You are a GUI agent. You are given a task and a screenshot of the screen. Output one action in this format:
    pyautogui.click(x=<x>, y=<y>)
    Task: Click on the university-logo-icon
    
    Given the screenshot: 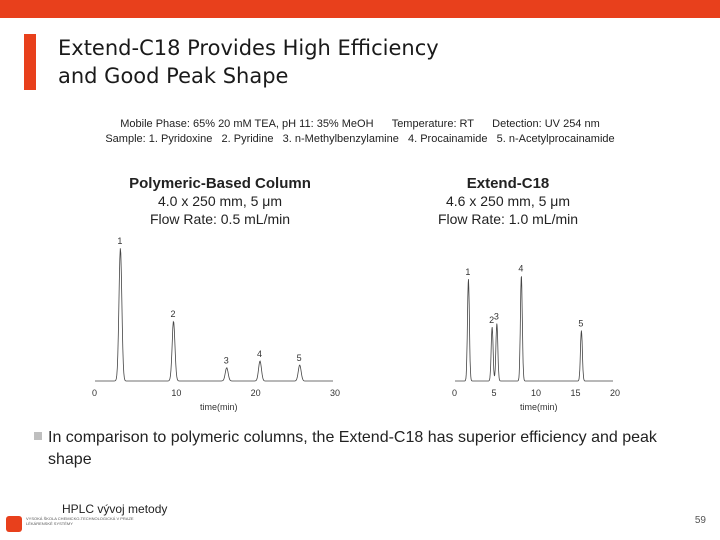 What is the action you would take?
    pyautogui.click(x=14, y=524)
    